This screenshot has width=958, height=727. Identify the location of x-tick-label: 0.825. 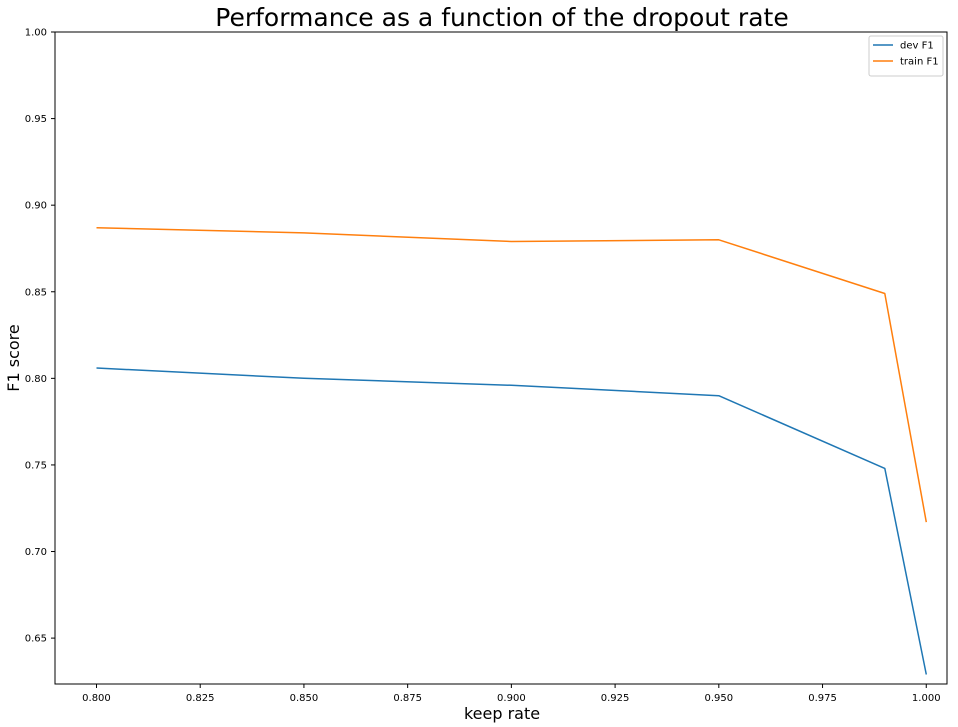
(200, 698).